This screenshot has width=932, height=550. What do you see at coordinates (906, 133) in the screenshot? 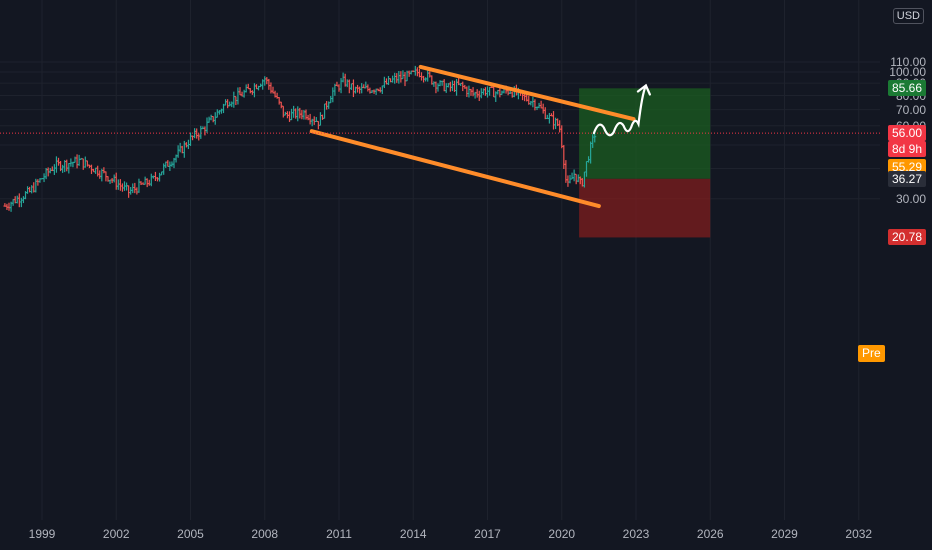
I see `current-price-tag: 56.00` at bounding box center [906, 133].